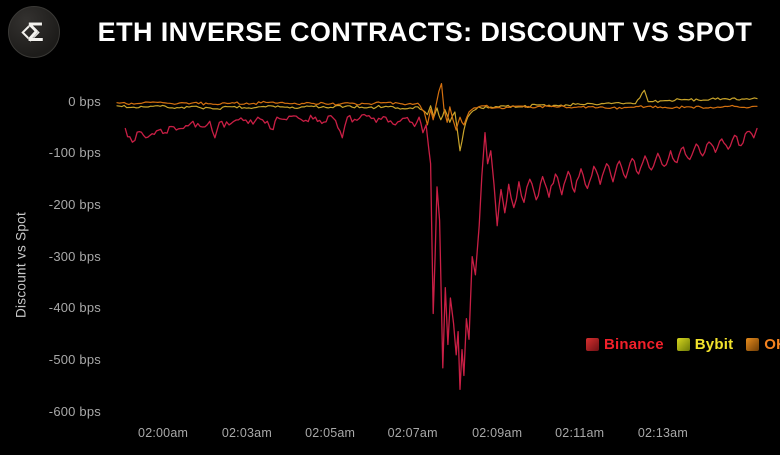  I want to click on series-line-bybit, so click(437, 120).